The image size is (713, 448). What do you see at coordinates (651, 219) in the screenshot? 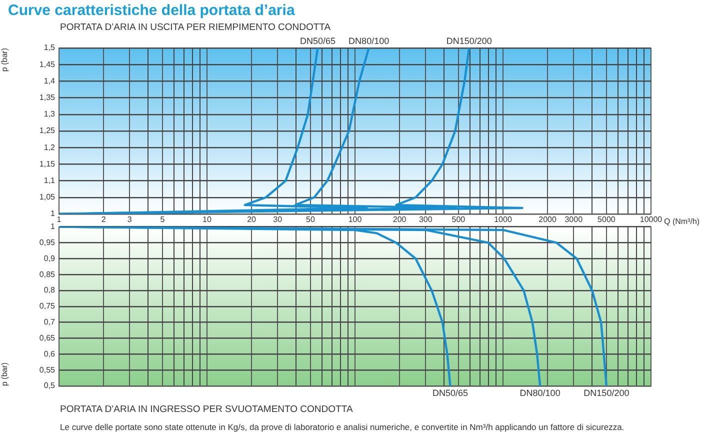
I see `x-tick-label: 10000` at bounding box center [651, 219].